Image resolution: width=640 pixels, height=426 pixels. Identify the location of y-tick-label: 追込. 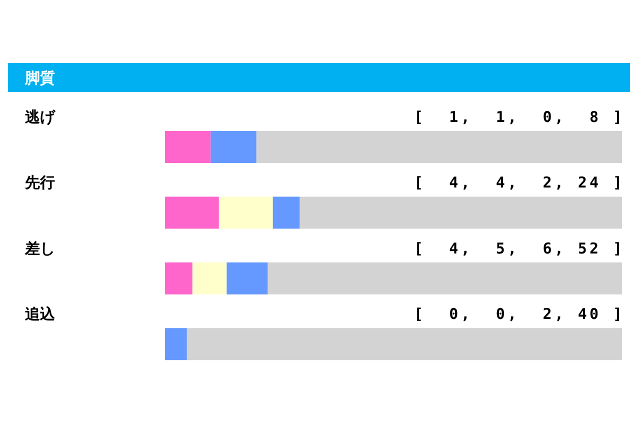
(40, 314).